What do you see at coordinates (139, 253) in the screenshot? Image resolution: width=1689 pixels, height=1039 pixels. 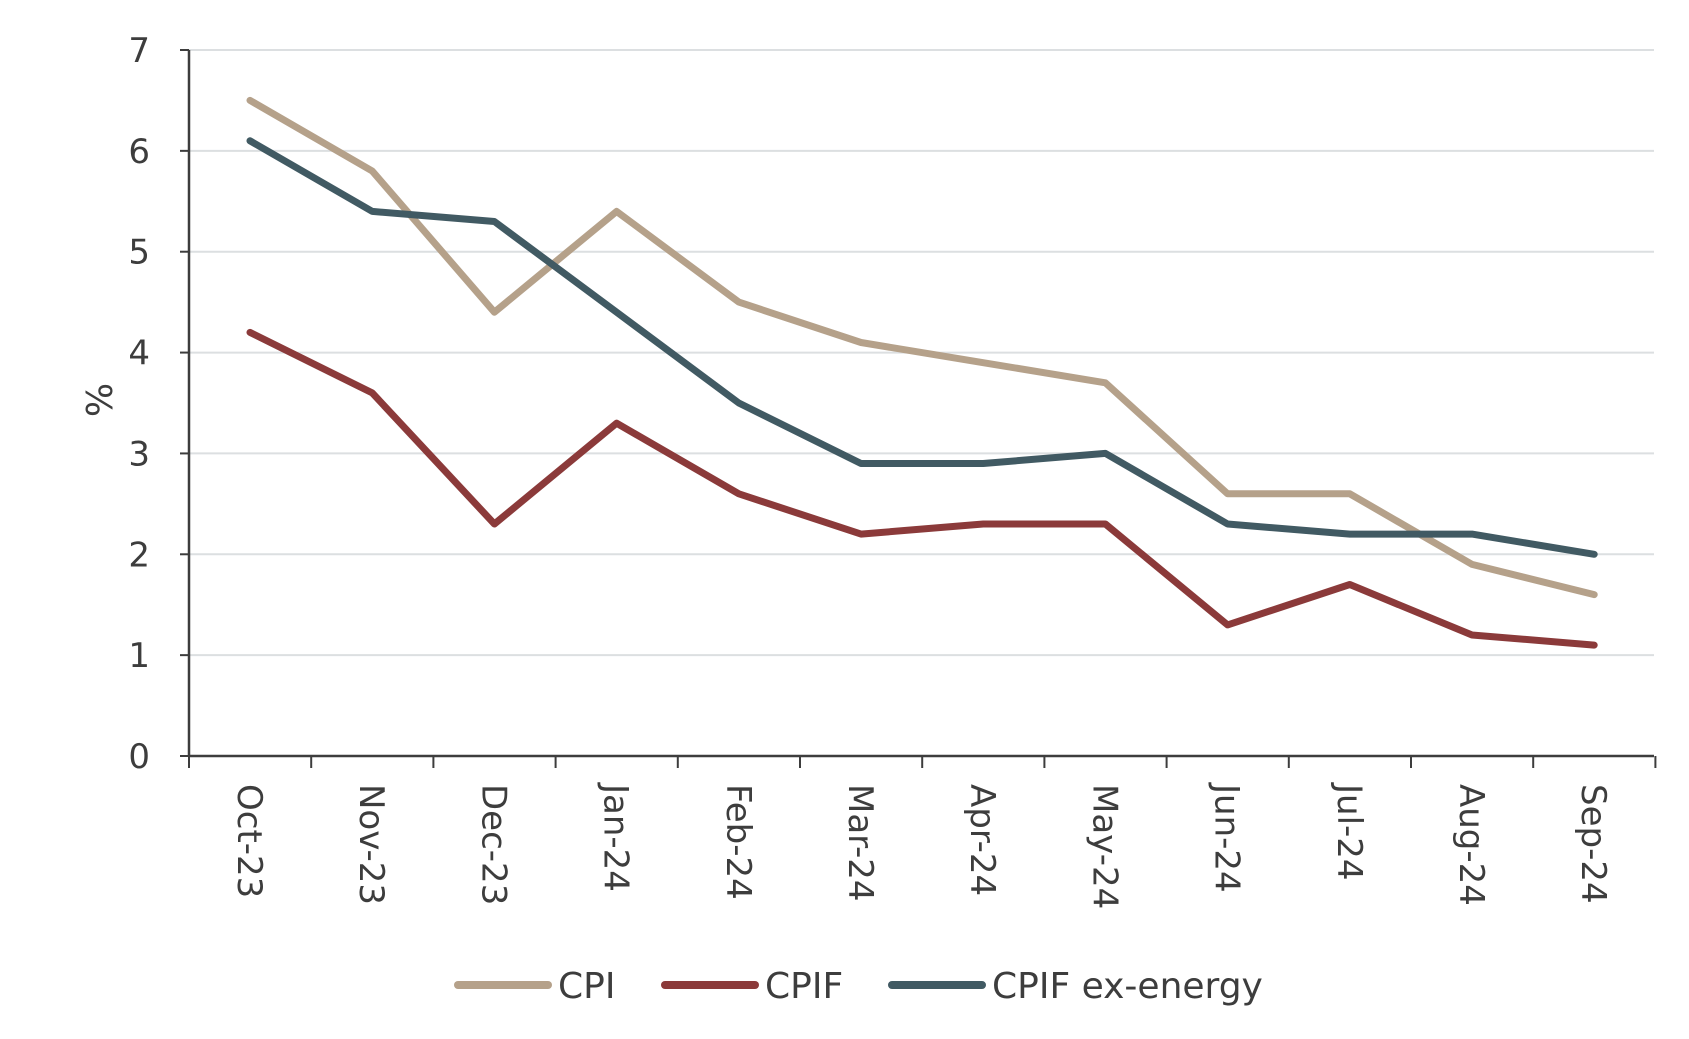 I see `y-tick-label: 5` at bounding box center [139, 253].